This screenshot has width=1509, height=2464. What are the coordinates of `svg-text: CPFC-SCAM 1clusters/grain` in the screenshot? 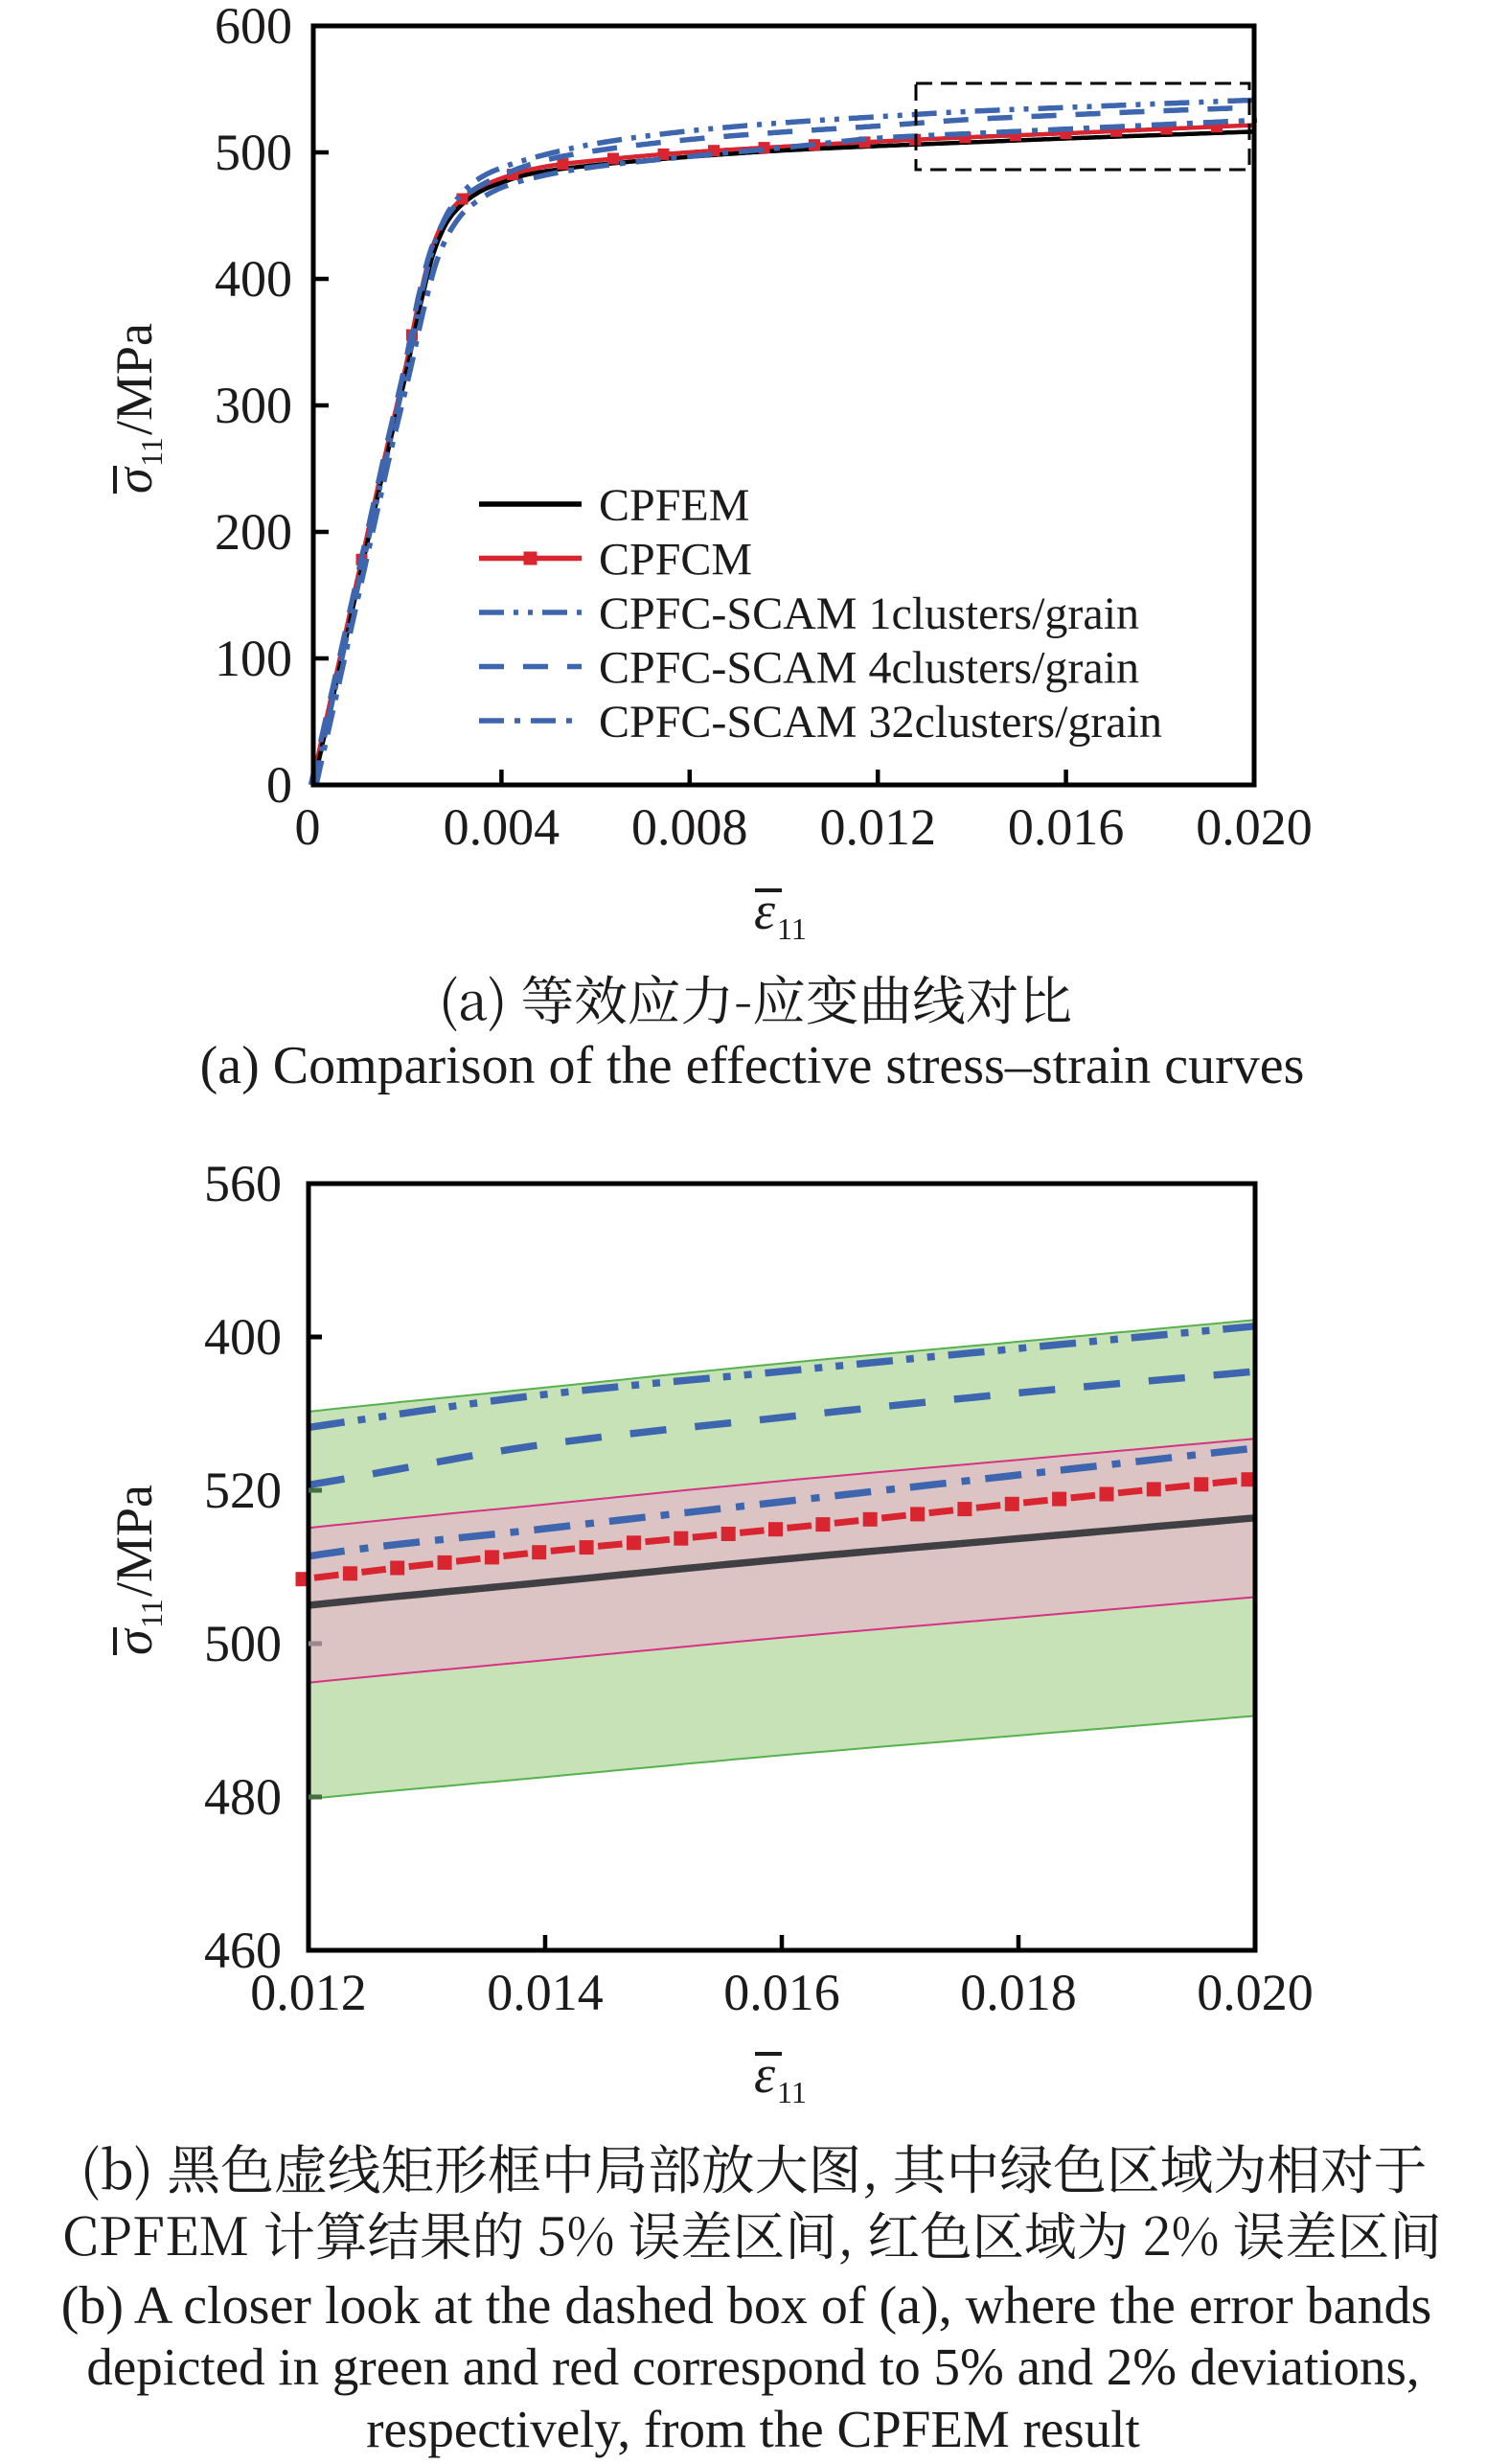 It's located at (869, 613).